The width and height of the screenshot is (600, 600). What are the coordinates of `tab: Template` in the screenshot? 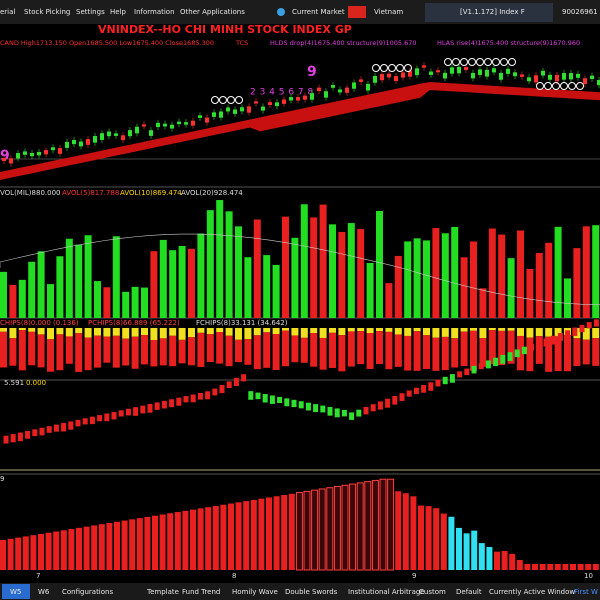 It's located at (162, 592).